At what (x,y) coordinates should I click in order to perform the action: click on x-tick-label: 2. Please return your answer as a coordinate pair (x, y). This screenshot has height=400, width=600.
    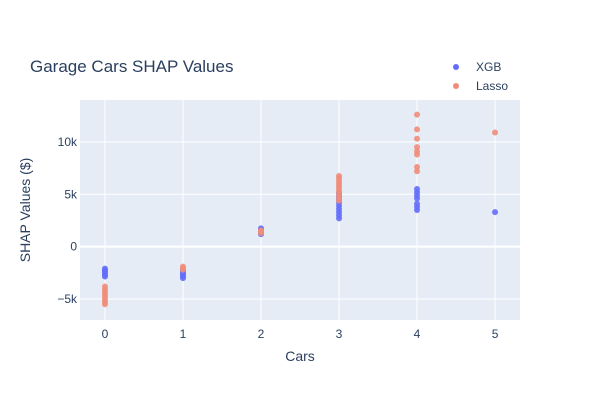
    Looking at the image, I should click on (261, 334).